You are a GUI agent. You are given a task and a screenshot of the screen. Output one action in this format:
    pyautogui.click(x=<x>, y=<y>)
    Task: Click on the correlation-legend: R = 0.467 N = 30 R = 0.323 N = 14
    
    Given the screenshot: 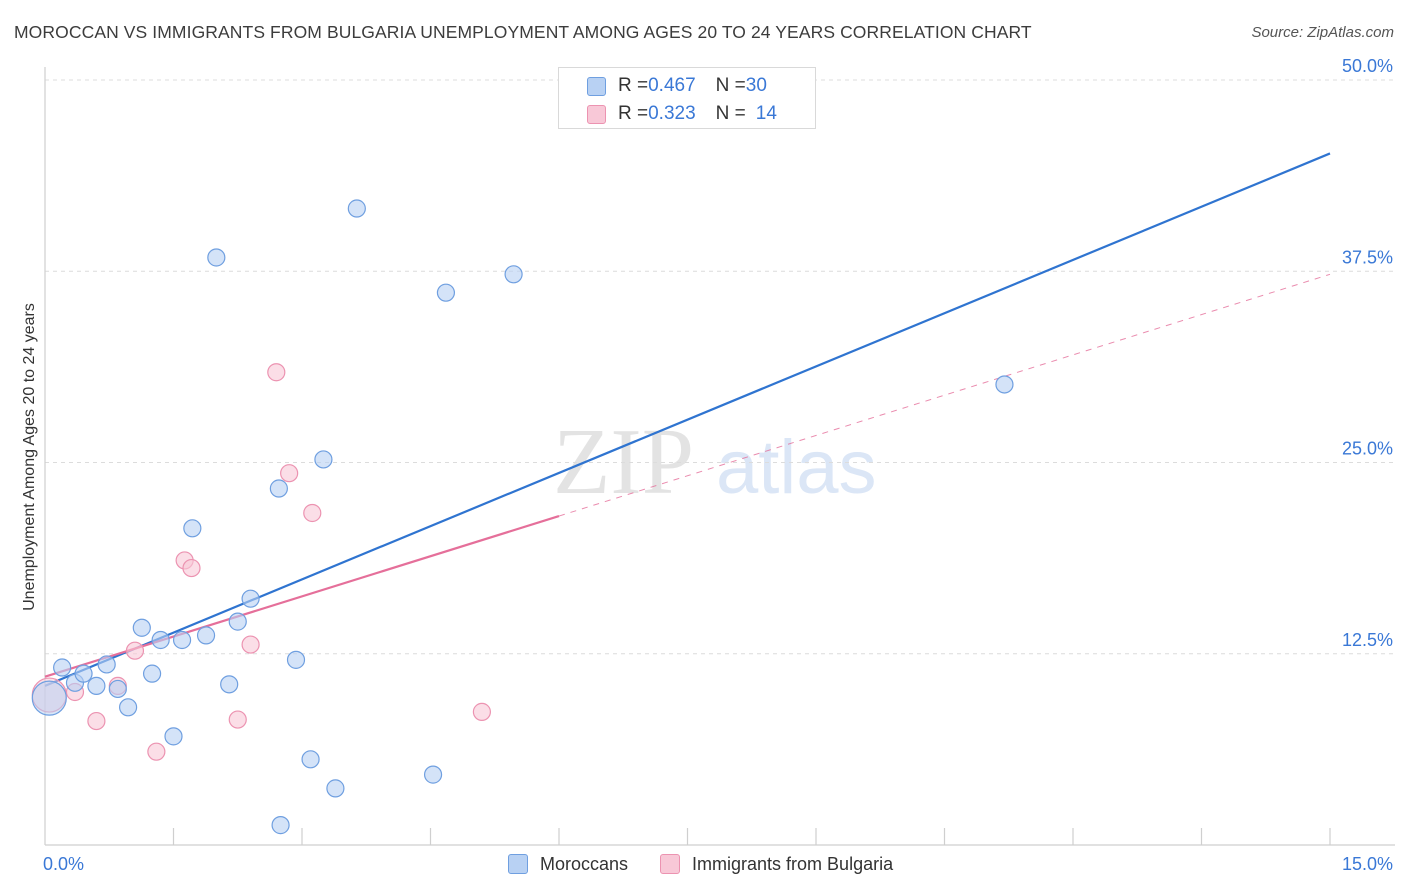 What is the action you would take?
    pyautogui.click(x=687, y=98)
    